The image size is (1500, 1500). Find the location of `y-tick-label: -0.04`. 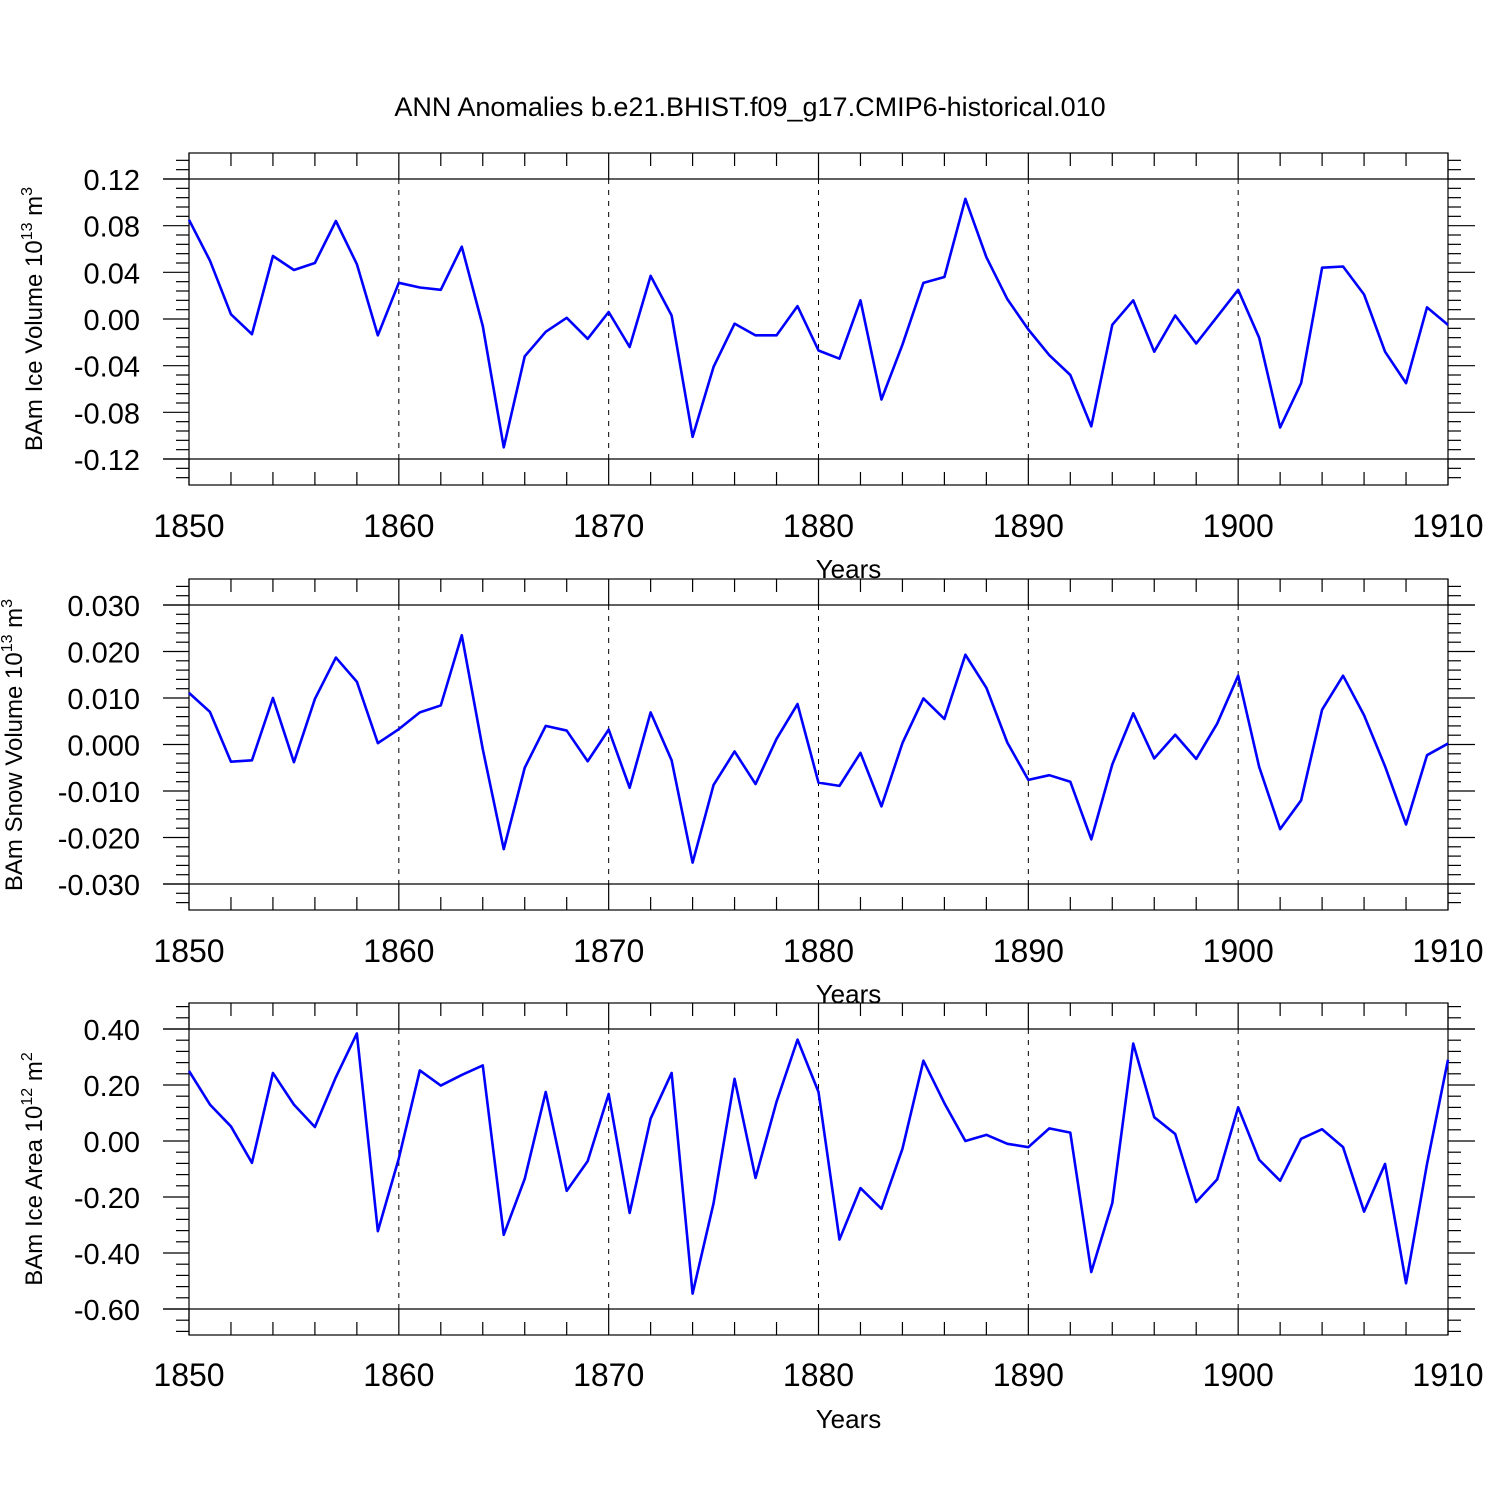

y-tick-label: -0.04 is located at coordinates (107, 368).